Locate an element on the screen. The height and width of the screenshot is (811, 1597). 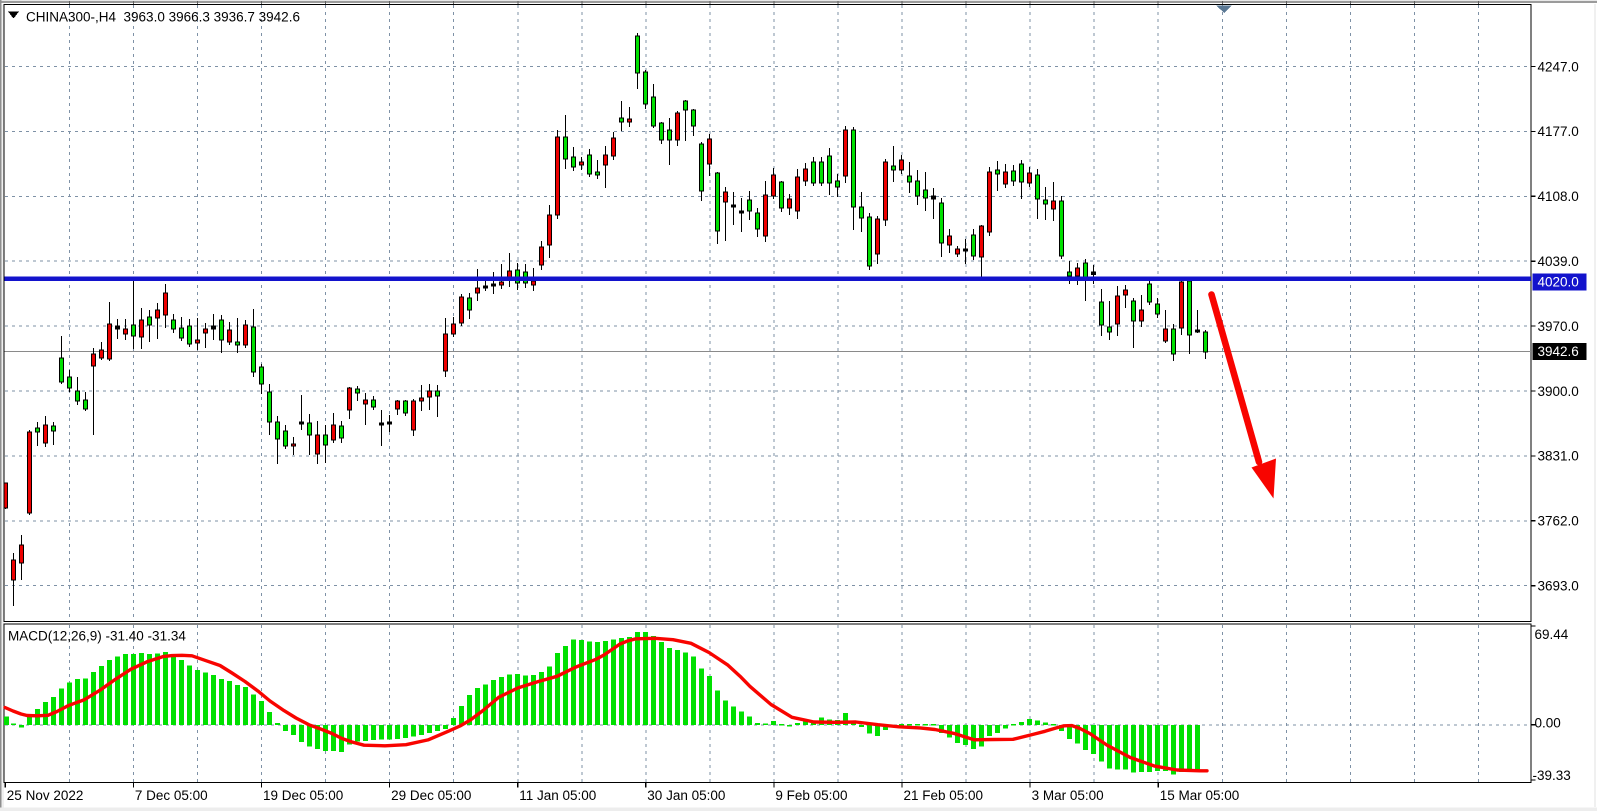
svg-text: -39.33 is located at coordinates (1552, 775).